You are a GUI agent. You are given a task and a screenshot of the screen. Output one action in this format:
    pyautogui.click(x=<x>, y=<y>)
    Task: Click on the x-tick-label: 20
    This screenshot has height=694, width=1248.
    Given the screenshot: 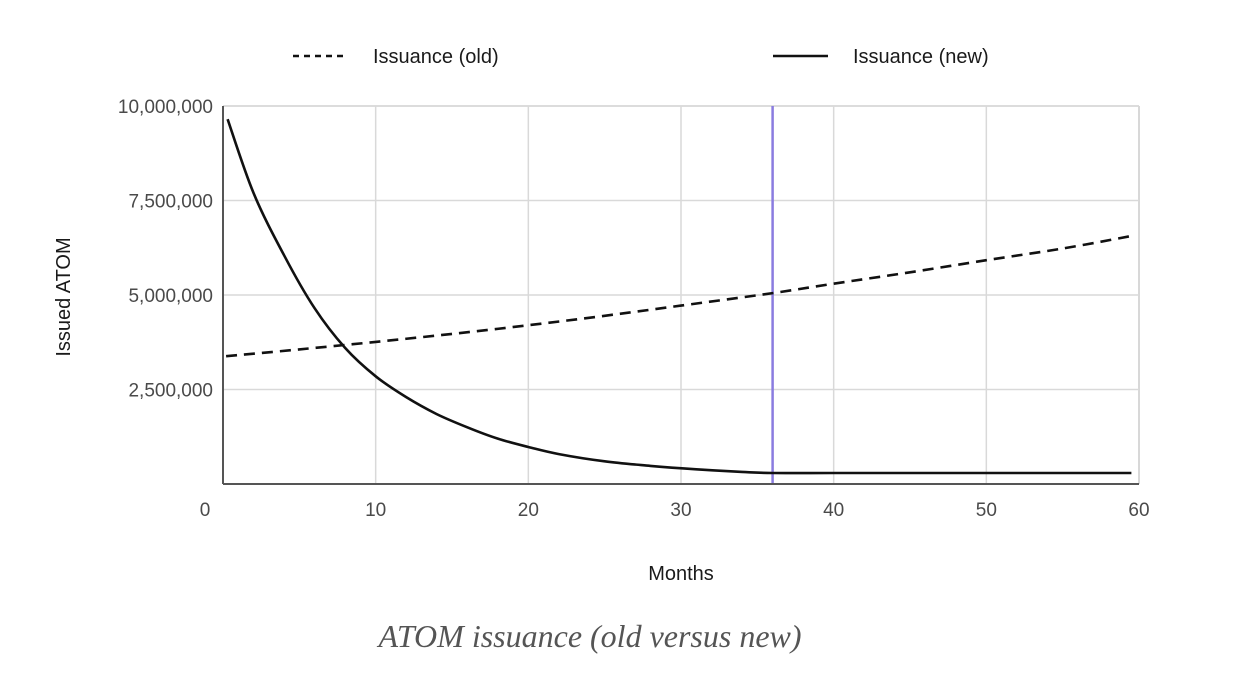 What is the action you would take?
    pyautogui.click(x=528, y=510)
    